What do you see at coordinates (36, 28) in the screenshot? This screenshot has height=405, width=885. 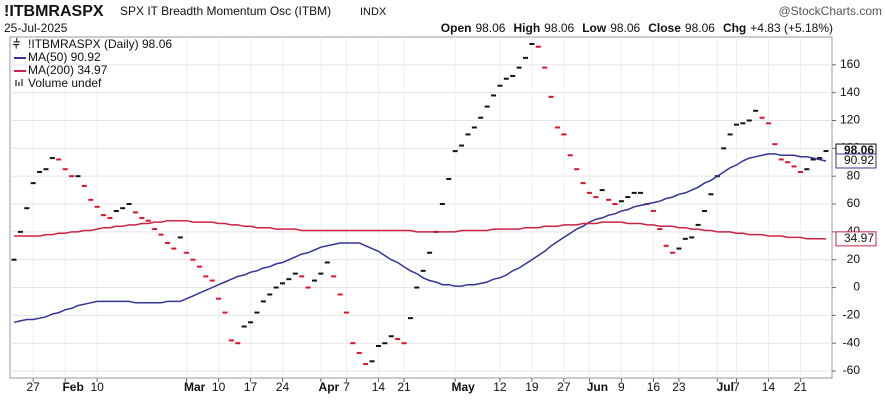 I see `date: 25-Jul-2025` at bounding box center [36, 28].